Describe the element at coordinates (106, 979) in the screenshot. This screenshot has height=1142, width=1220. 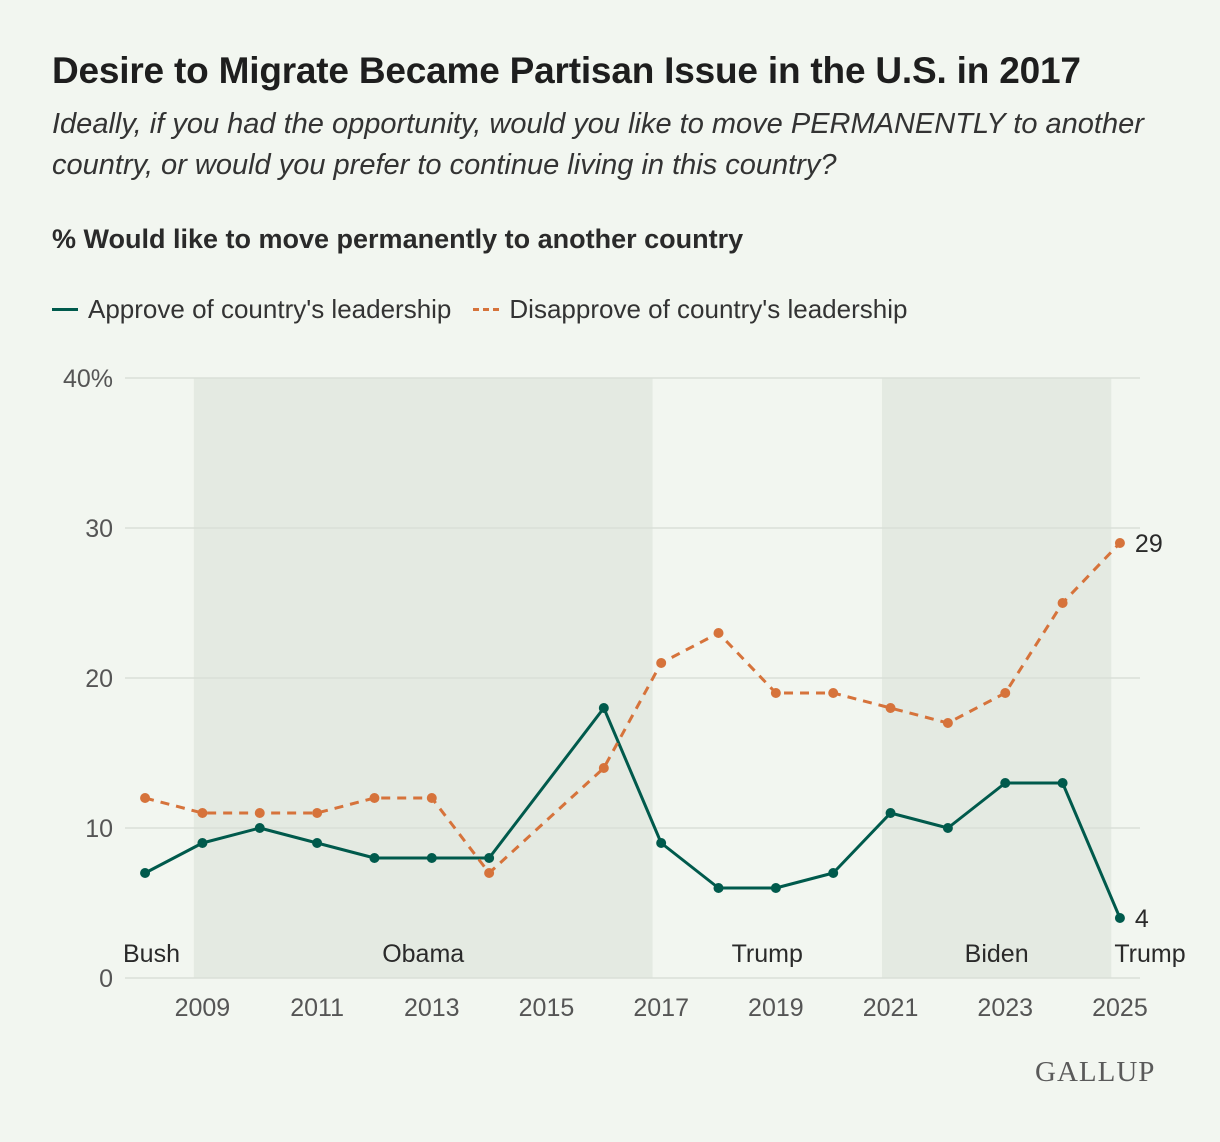
I see `y-tick-label: 0` at that location.